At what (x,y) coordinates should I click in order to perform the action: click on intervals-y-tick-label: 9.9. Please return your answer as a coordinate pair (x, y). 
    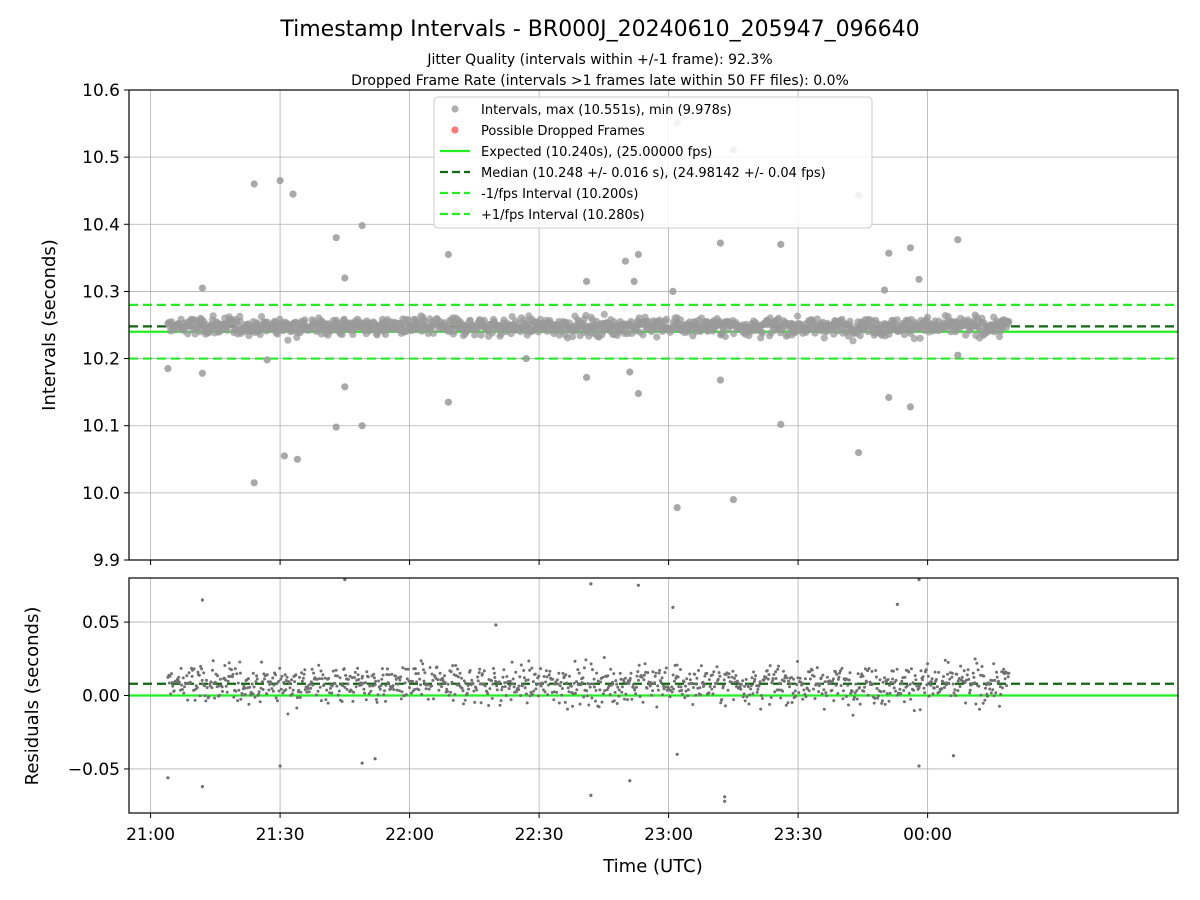
    Looking at the image, I should click on (106, 561).